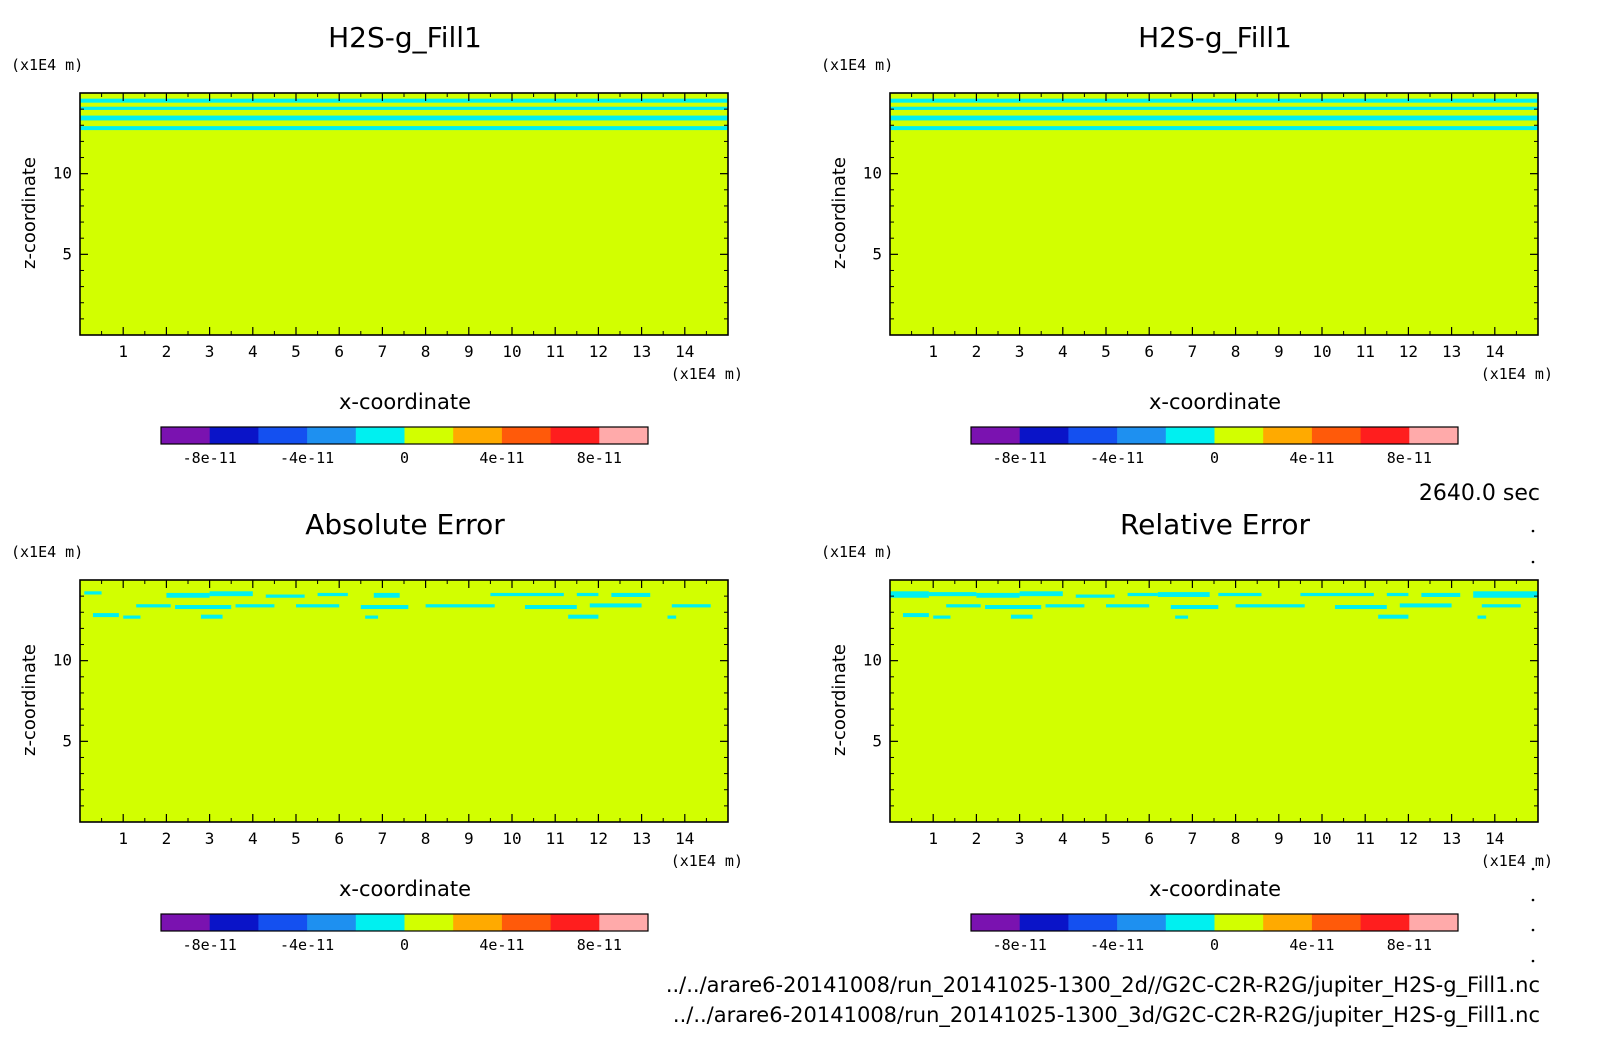 This screenshot has width=1604, height=1054. I want to click on x-tick-label: 2, so click(977, 351).